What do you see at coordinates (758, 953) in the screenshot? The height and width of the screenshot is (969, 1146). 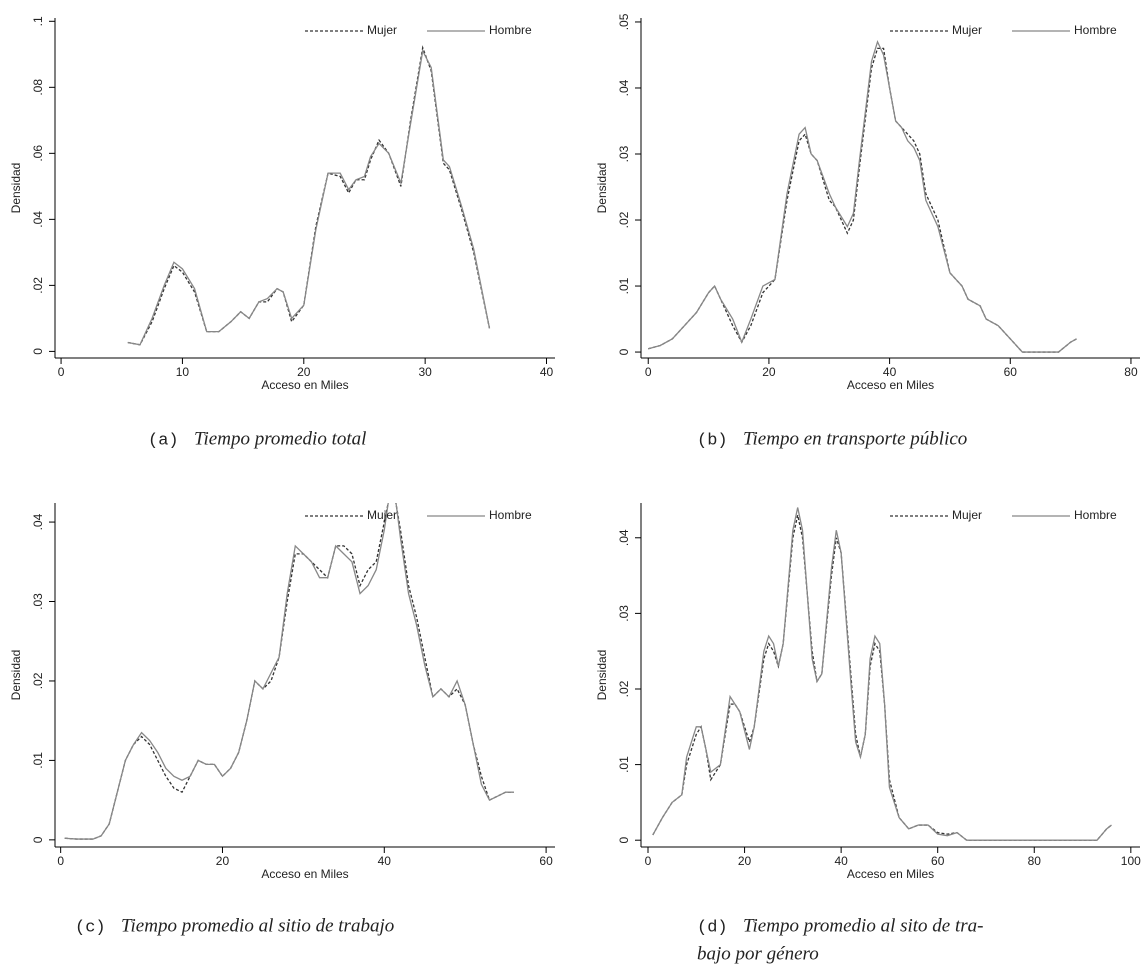 I see `caption: bajo por género` at bounding box center [758, 953].